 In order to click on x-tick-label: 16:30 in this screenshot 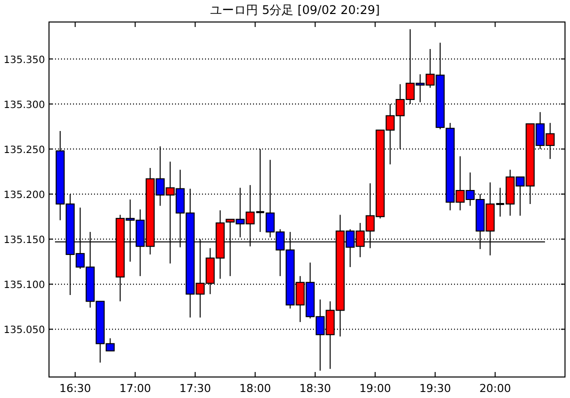, I will do `click(75, 388)`.